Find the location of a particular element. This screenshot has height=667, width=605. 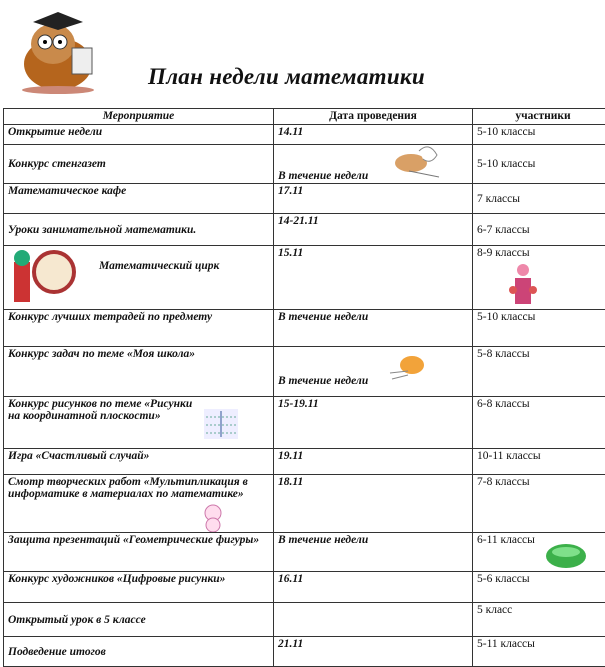

date-cell is located at coordinates (373, 620).